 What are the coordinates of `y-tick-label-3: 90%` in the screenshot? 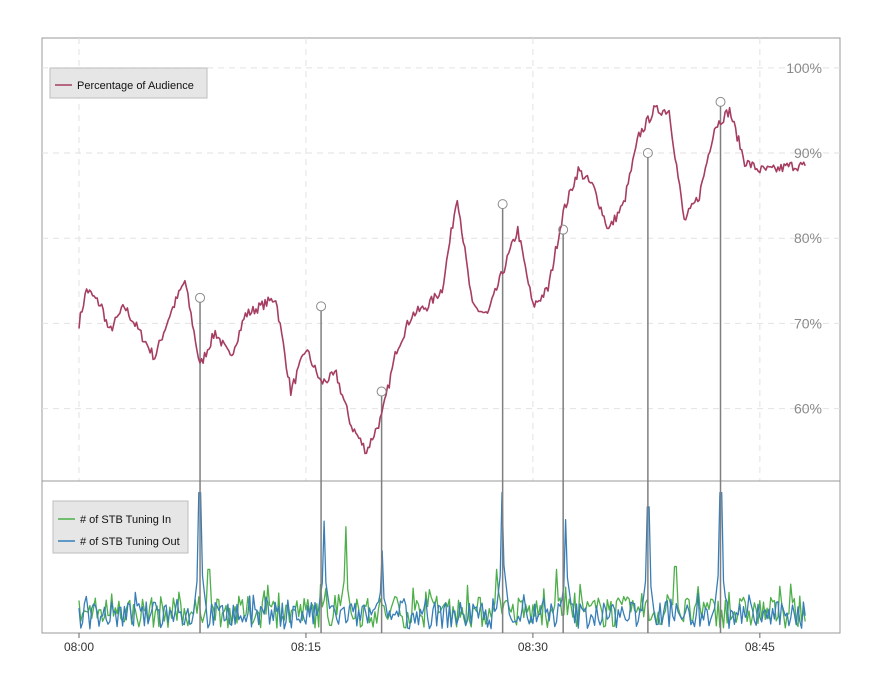 It's located at (808, 153).